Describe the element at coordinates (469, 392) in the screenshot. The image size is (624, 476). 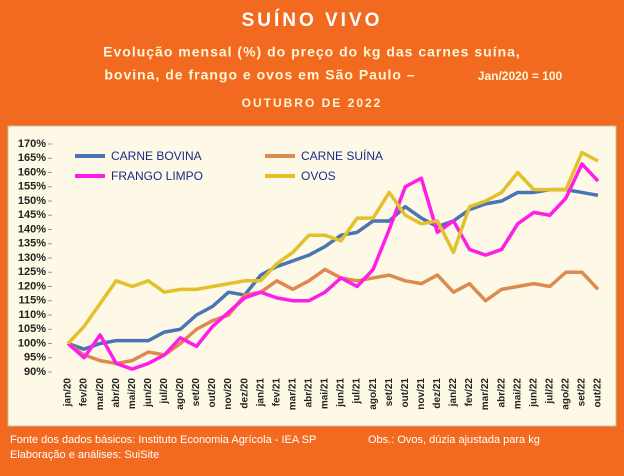
I see `x-tick-label: fev/22` at that location.